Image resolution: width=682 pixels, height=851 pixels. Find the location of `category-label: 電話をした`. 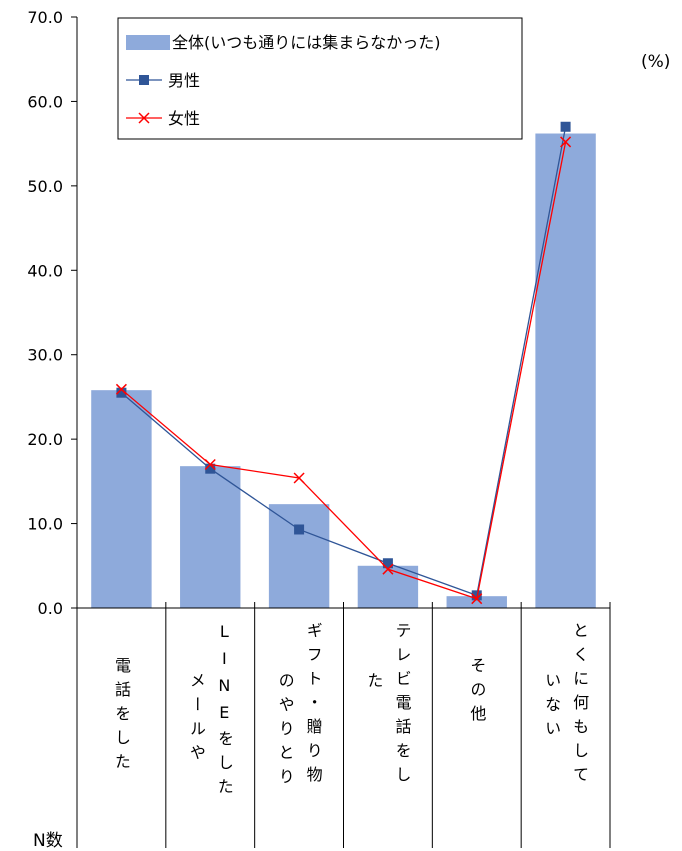

category-label: 電話をした is located at coordinates (121, 734).